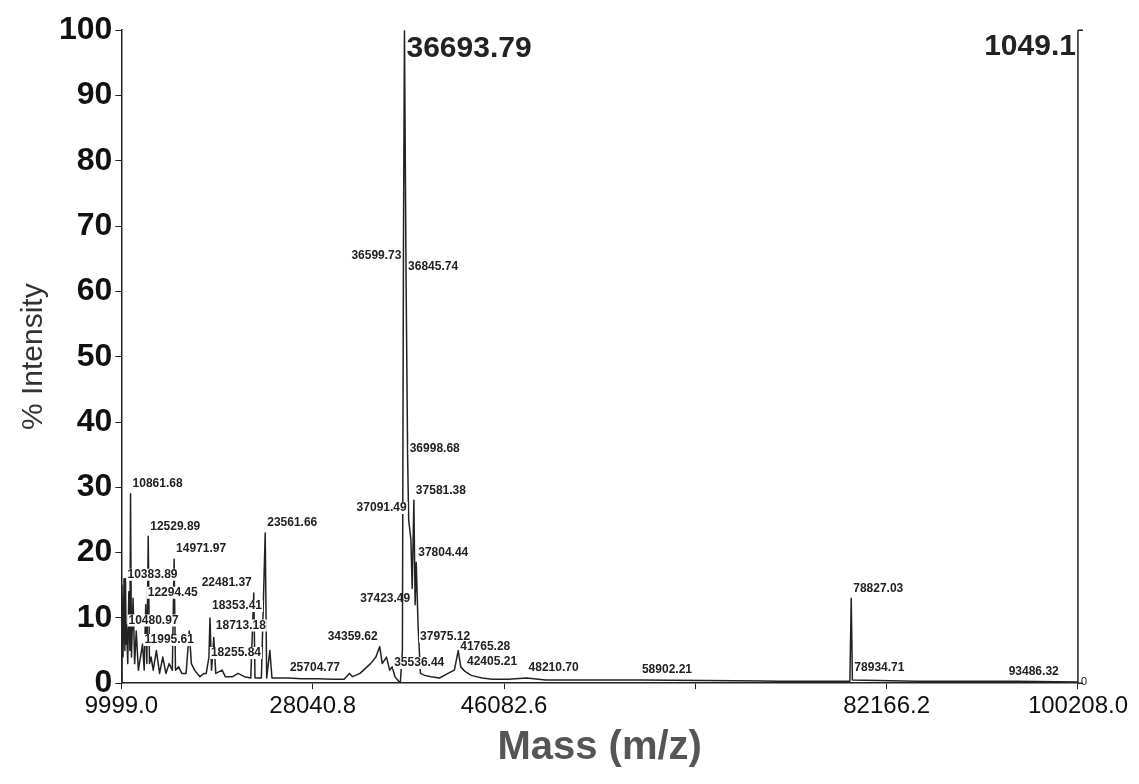 Image resolution: width=1139 pixels, height=784 pixels. Describe the element at coordinates (1030, 45) in the screenshot. I see `annotation: 1049.1` at that location.